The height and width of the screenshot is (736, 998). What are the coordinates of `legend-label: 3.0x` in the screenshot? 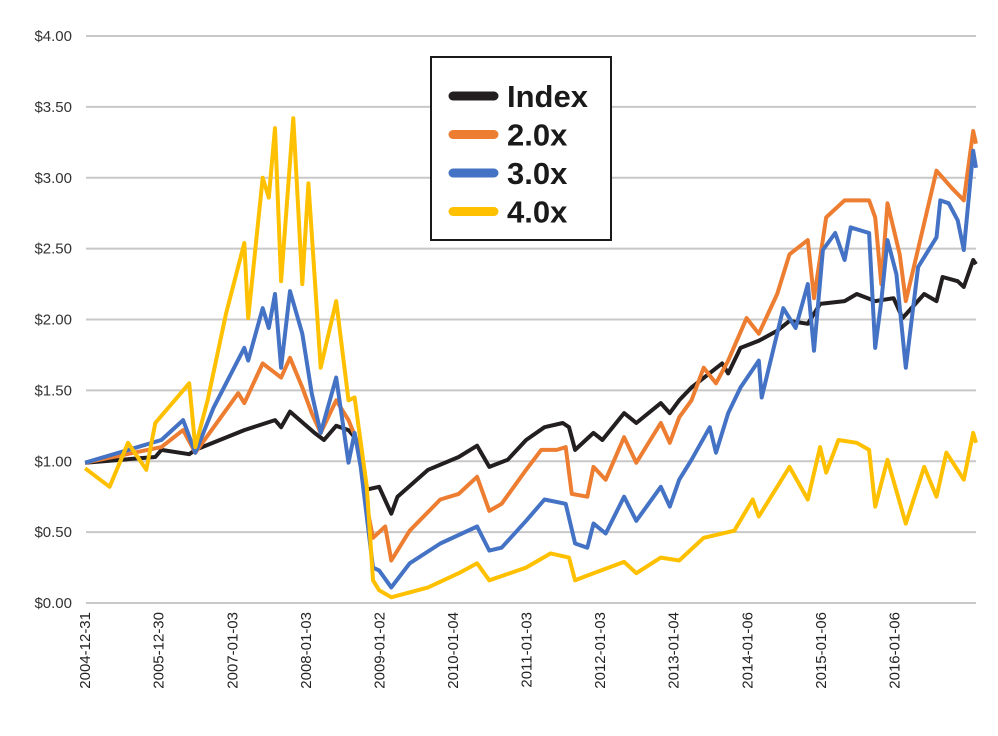 It's located at (537, 173).